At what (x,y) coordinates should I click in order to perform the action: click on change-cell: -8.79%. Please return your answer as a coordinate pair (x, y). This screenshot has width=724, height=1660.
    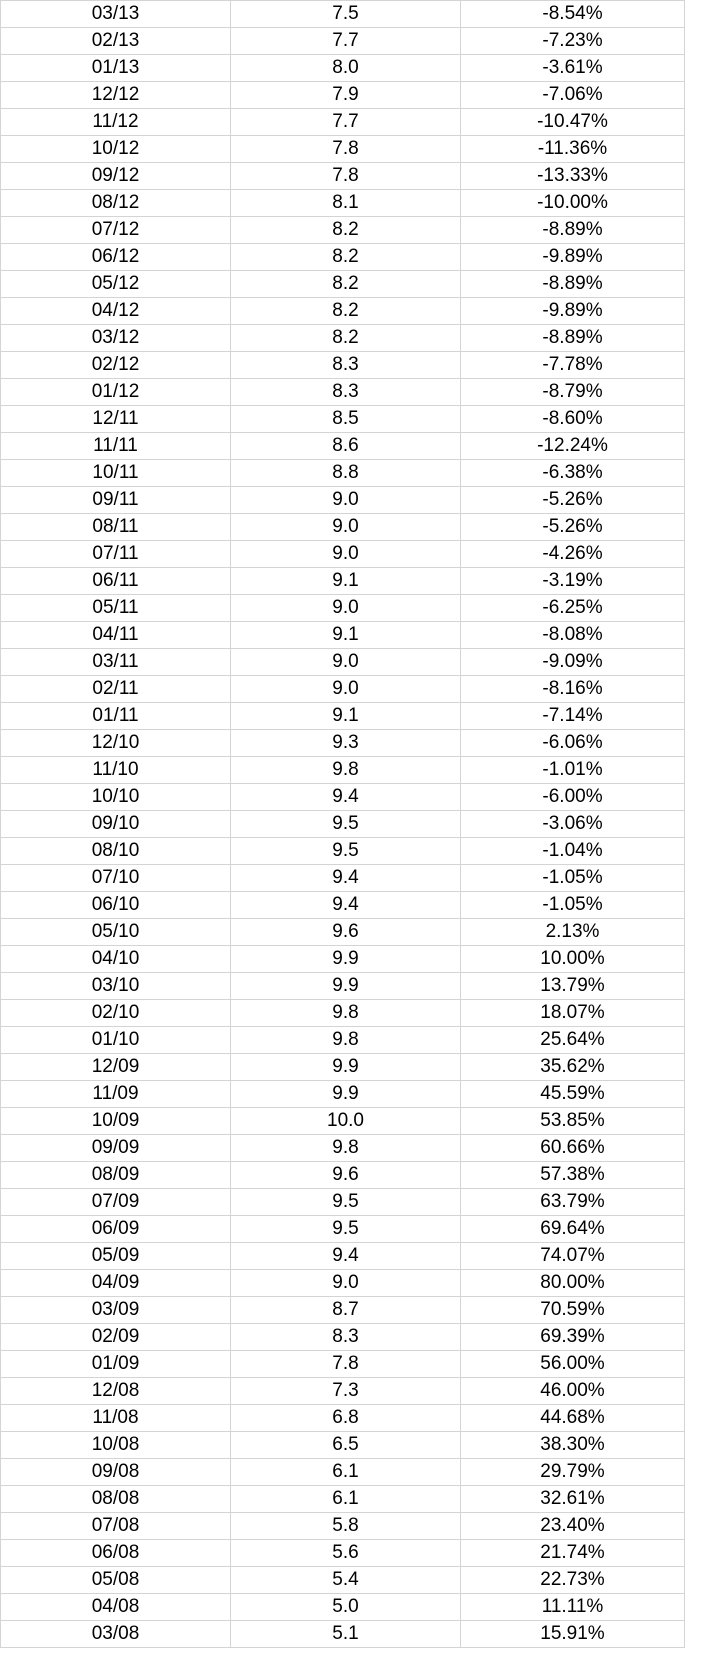
    Looking at the image, I should click on (572, 392).